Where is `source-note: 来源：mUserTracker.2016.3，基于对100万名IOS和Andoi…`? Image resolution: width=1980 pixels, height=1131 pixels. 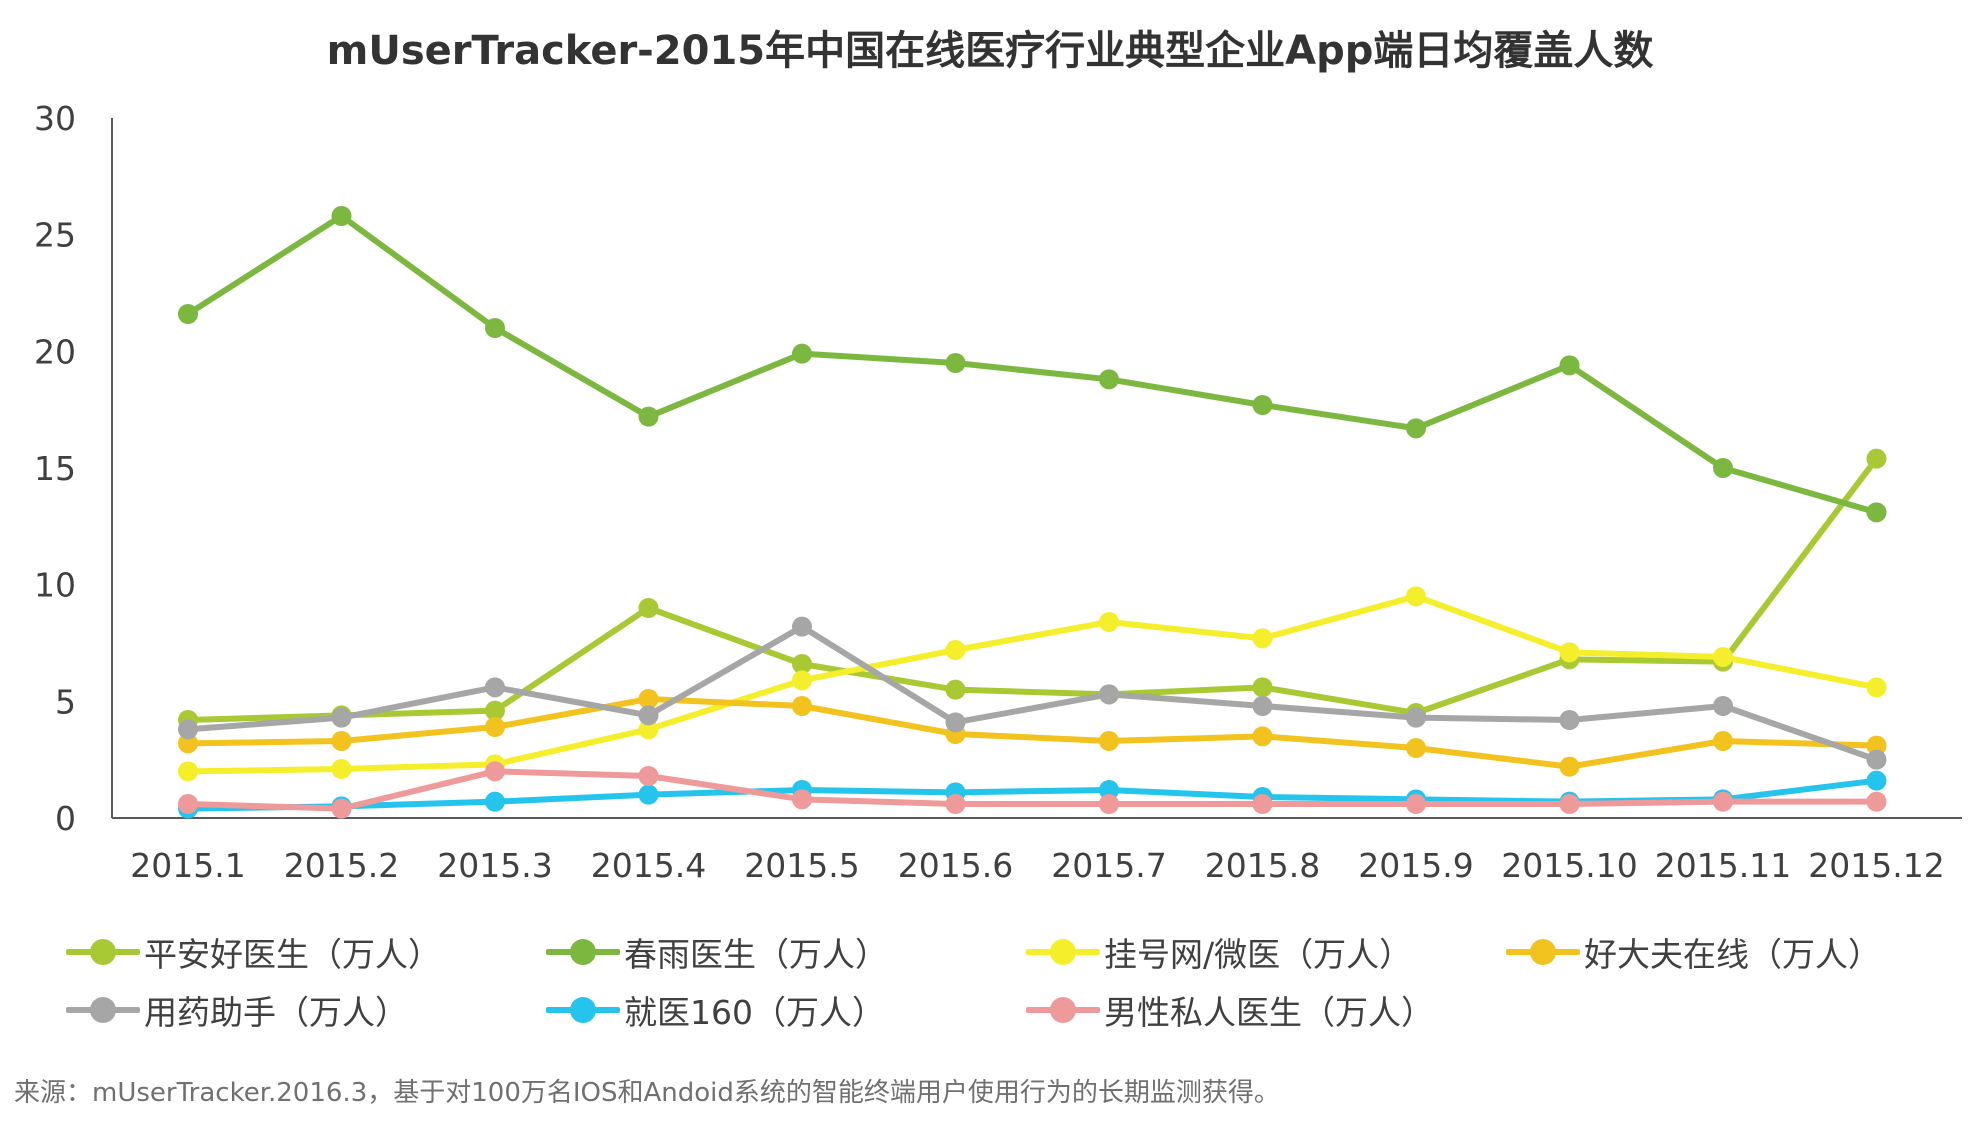 source-note: 来源：mUserTracker.2016.3，基于对100万名IOS和Andoi… is located at coordinates (647, 1093).